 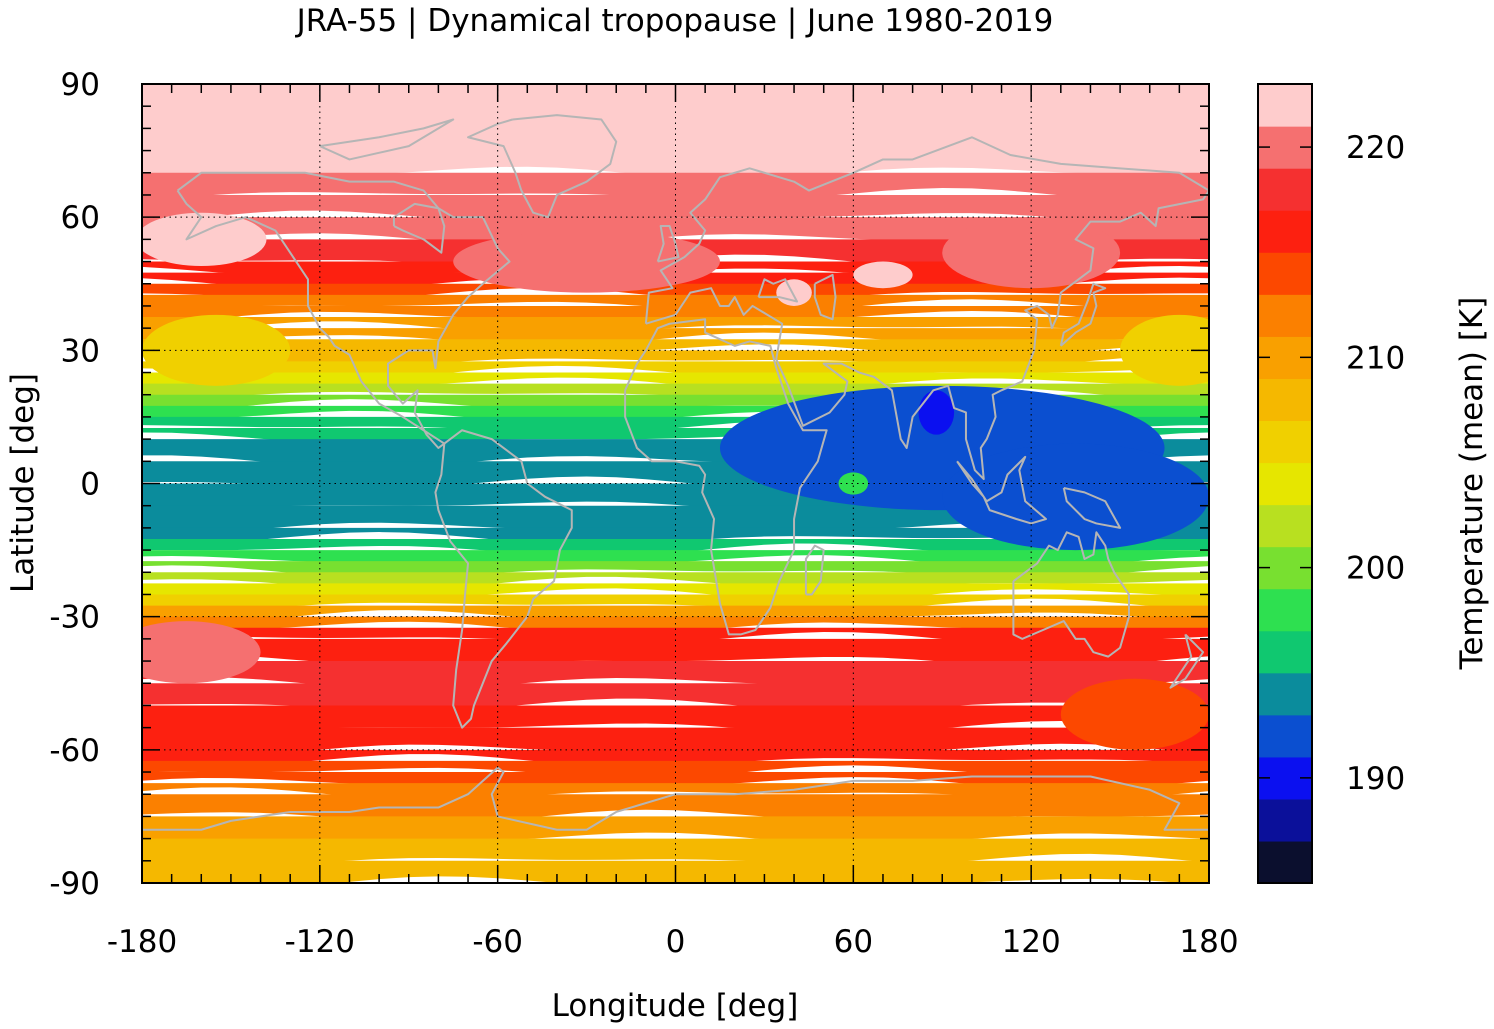 I want to click on x-tick-label: 180, so click(x=1208, y=942).